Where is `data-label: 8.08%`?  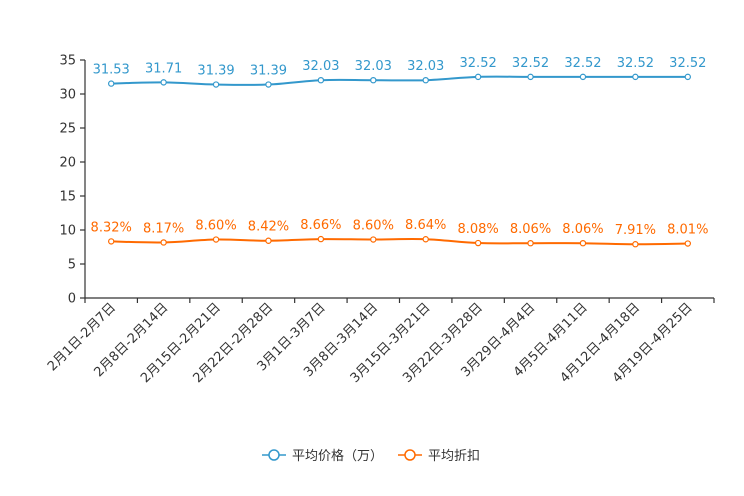
data-label: 8.08% is located at coordinates (477, 229).